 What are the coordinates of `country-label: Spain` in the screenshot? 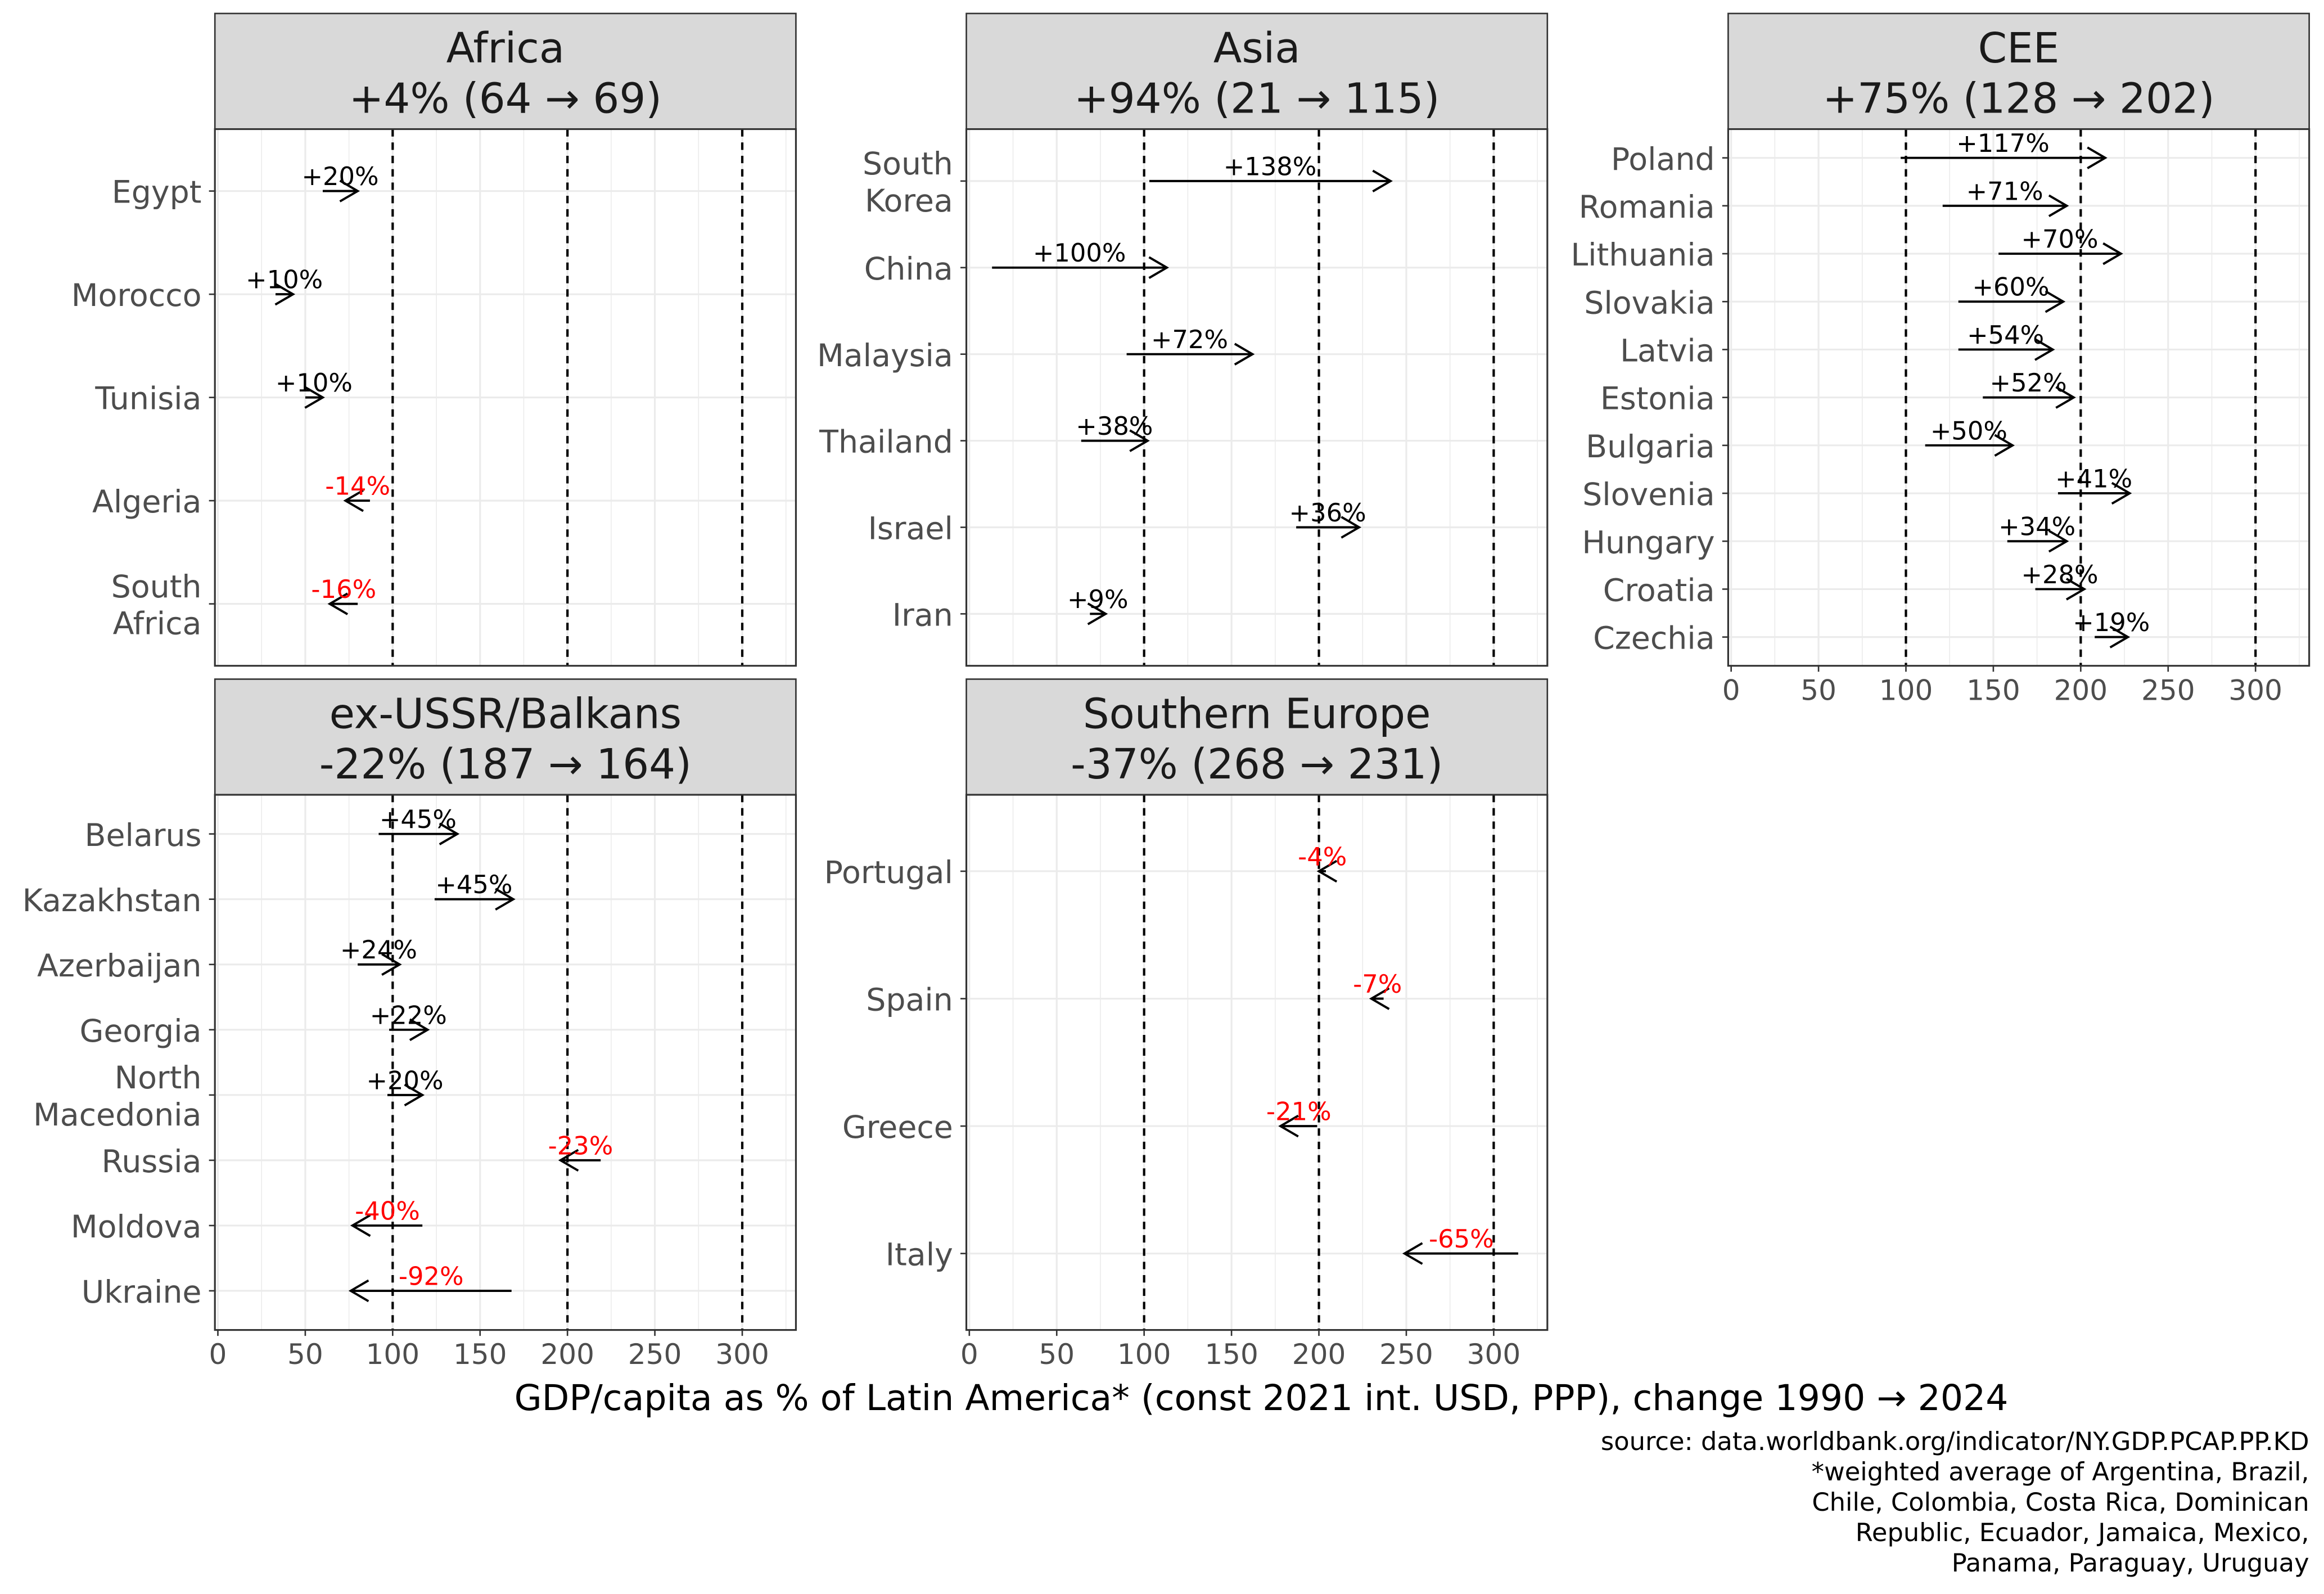 It's located at (909, 1001).